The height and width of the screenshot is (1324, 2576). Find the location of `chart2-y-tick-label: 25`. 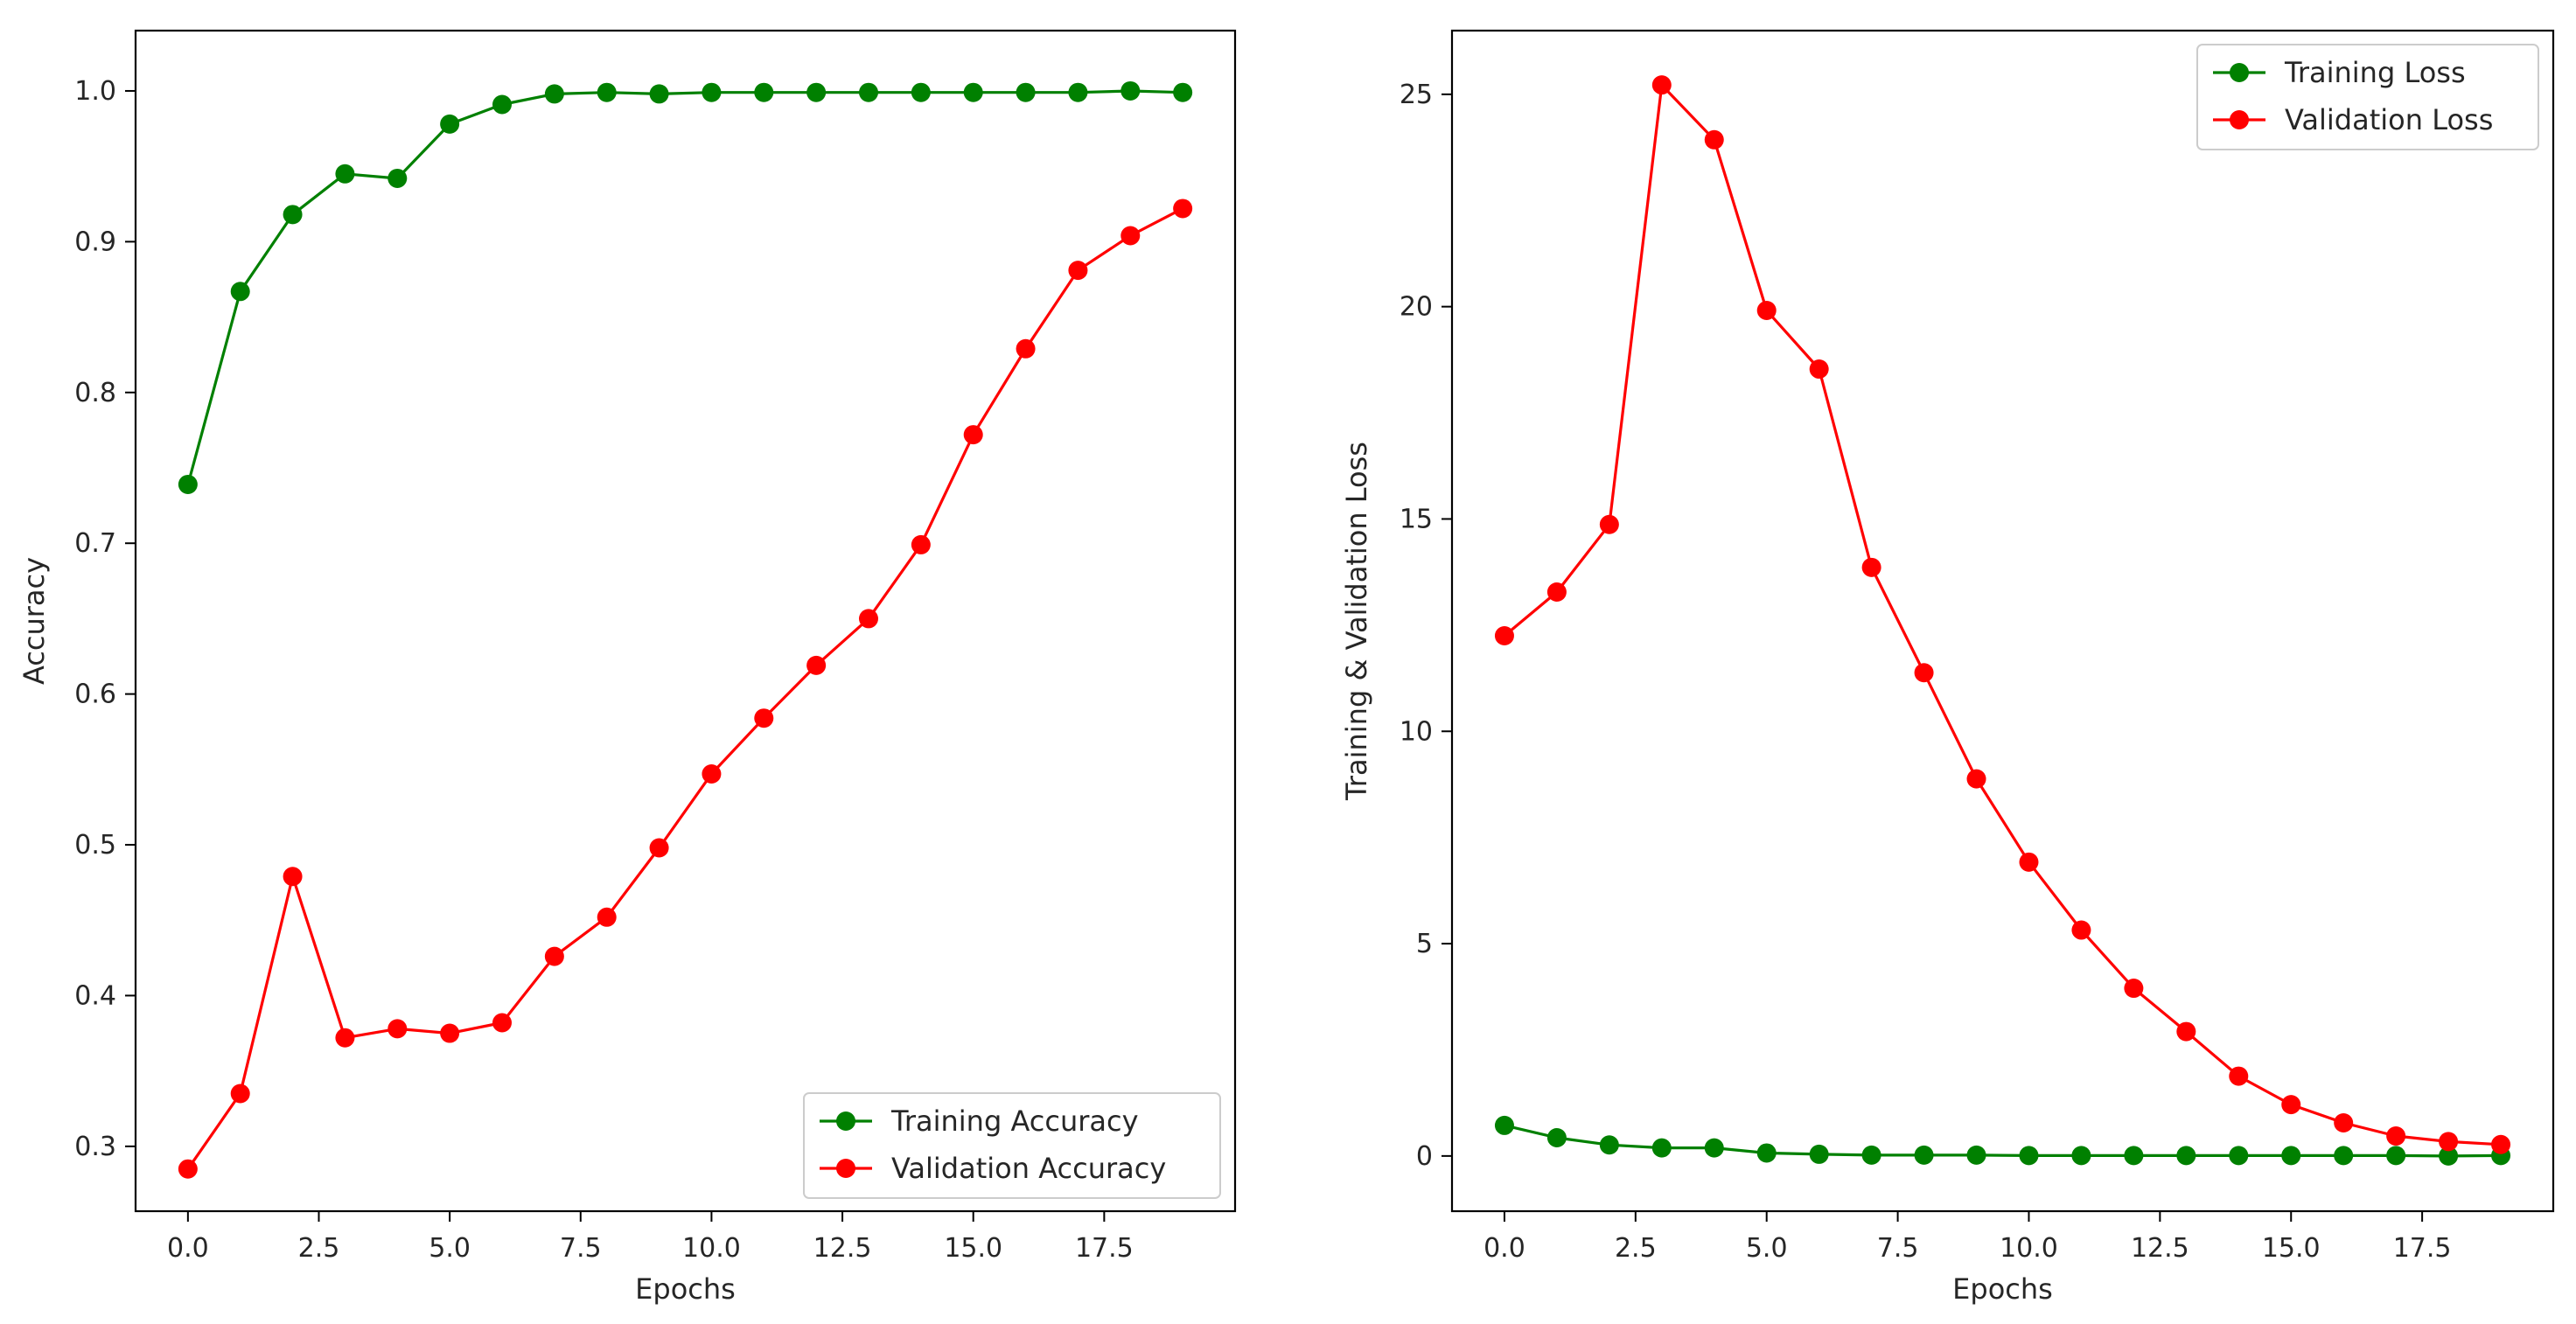

chart2-y-tick-label: 25 is located at coordinates (1416, 95).